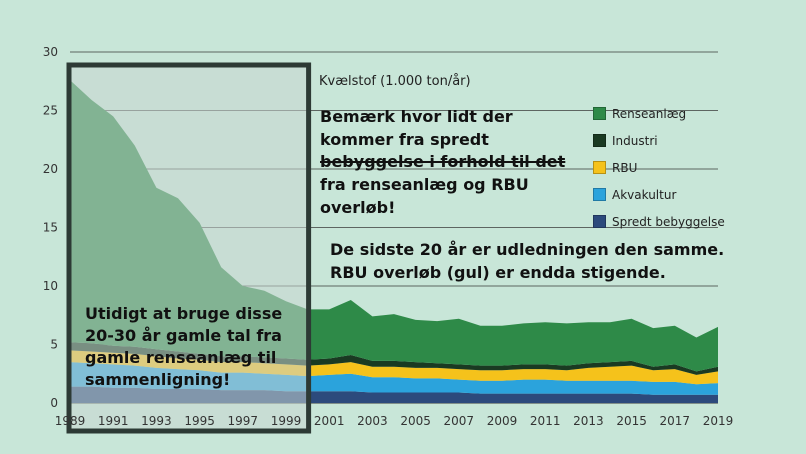 The height and width of the screenshot is (454, 806). Describe the element at coordinates (424, 196) in the screenshot. I see `annotation-text-part2: fra renseanlæg og RBU overløb!` at that location.